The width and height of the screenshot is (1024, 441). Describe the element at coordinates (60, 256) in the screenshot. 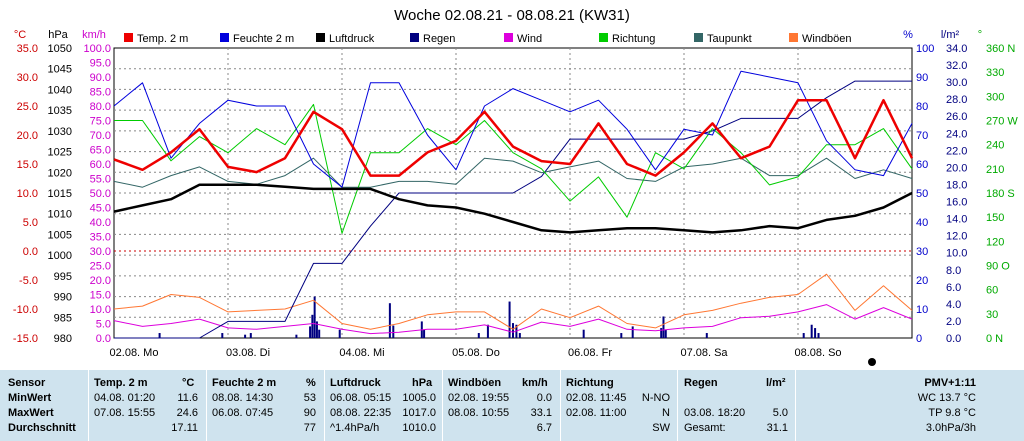

I see `pressure-tick: 1000` at that location.